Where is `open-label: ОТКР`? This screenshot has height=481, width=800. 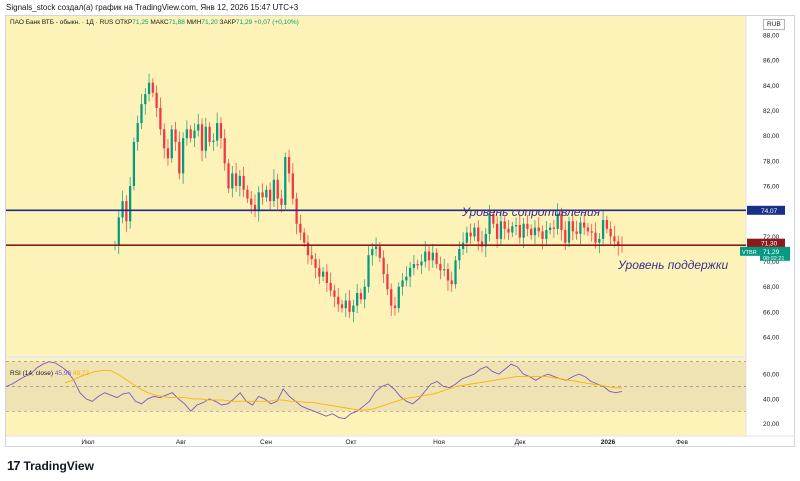
open-label: ОТКР is located at coordinates (124, 22).